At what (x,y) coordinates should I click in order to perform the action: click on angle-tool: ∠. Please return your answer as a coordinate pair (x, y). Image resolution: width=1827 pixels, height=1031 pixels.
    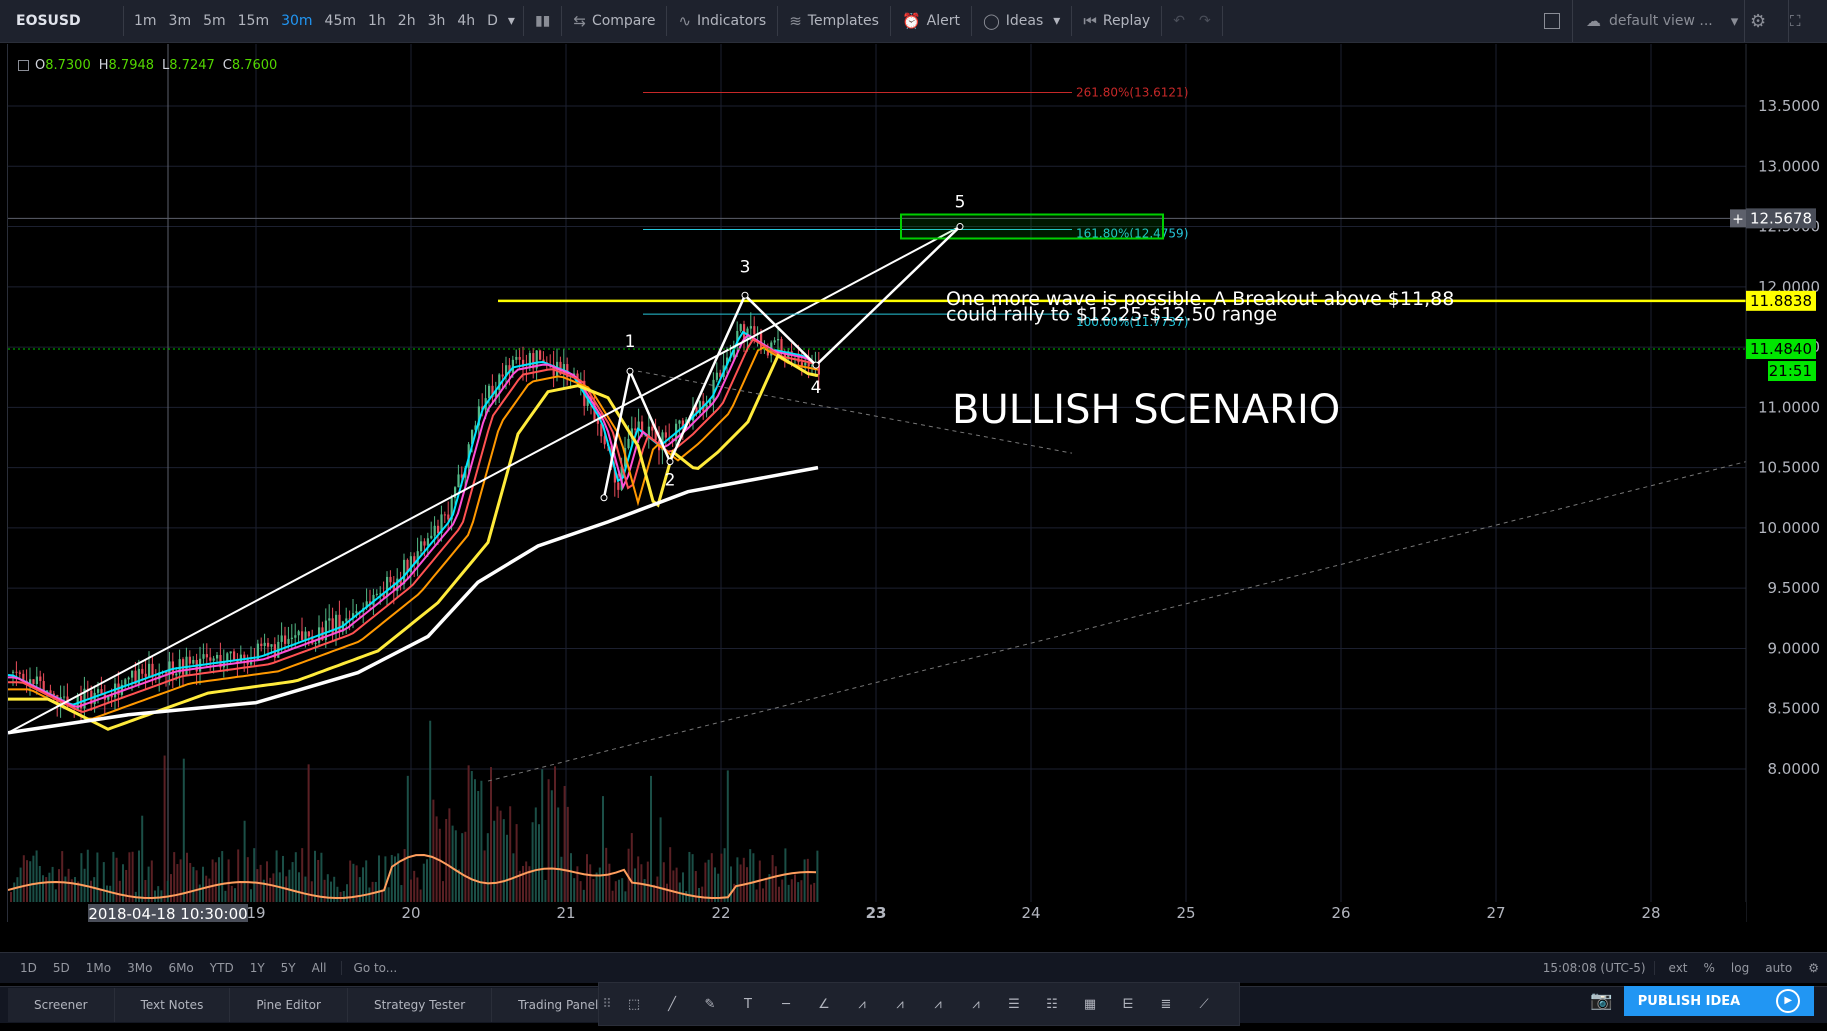
    Looking at the image, I should click on (824, 1004).